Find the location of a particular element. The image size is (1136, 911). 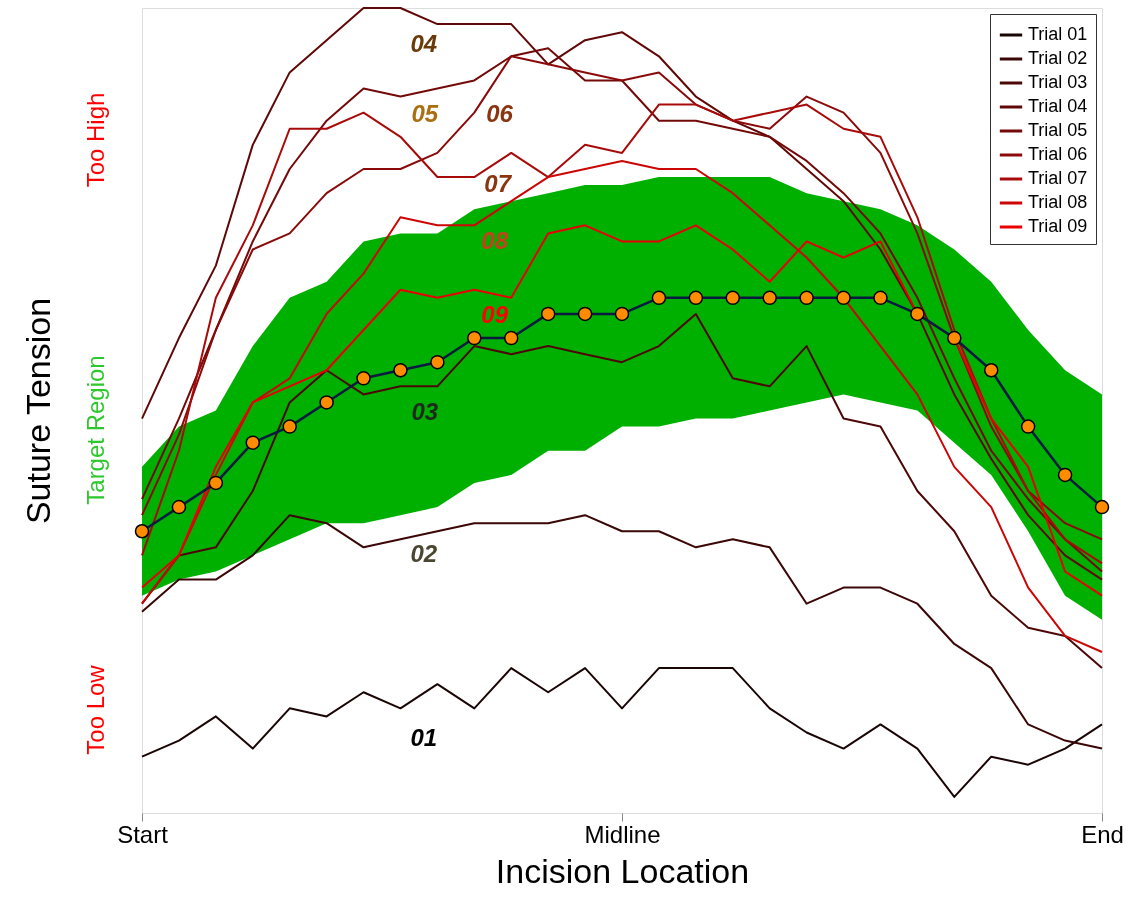

annotation: 01 is located at coordinates (424, 737).